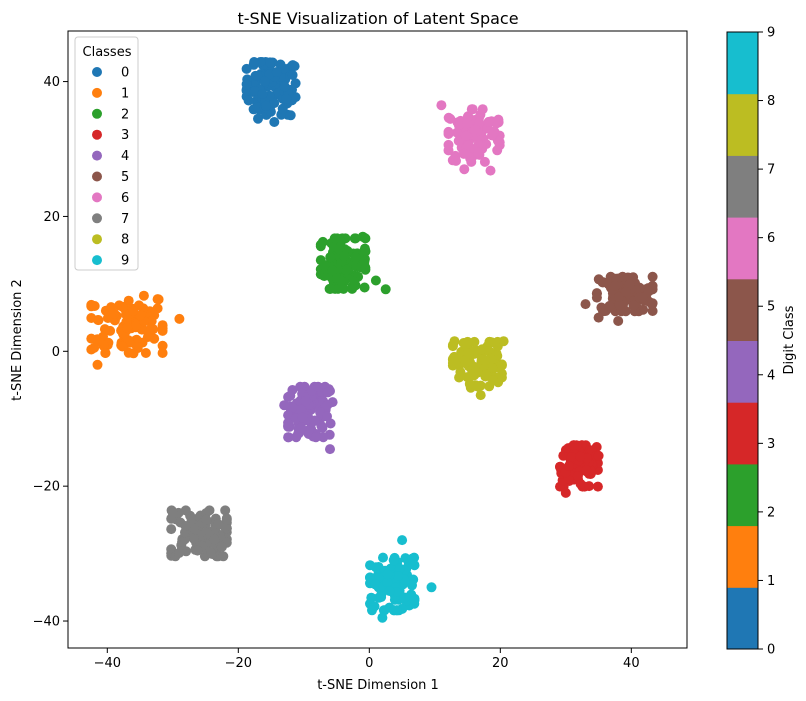 The height and width of the screenshot is (701, 806). What do you see at coordinates (125, 156) in the screenshot?
I see `legend-label: 4` at bounding box center [125, 156].